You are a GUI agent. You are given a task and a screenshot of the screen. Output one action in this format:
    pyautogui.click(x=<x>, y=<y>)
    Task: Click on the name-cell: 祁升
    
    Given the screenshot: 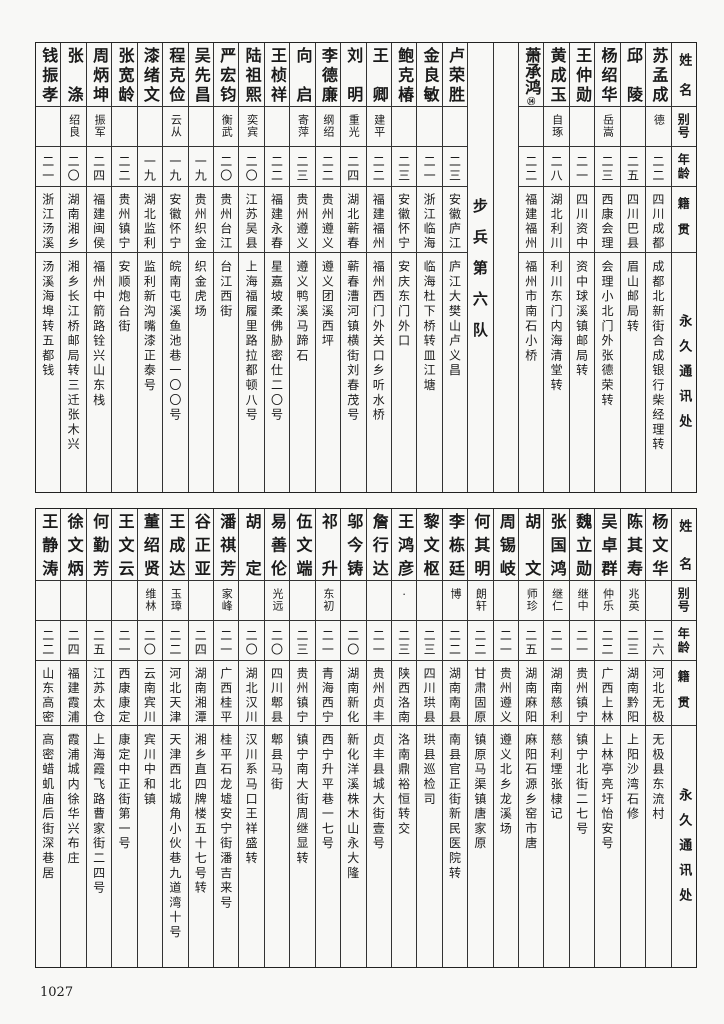 What is the action you would take?
    pyautogui.click(x=328, y=545)
    